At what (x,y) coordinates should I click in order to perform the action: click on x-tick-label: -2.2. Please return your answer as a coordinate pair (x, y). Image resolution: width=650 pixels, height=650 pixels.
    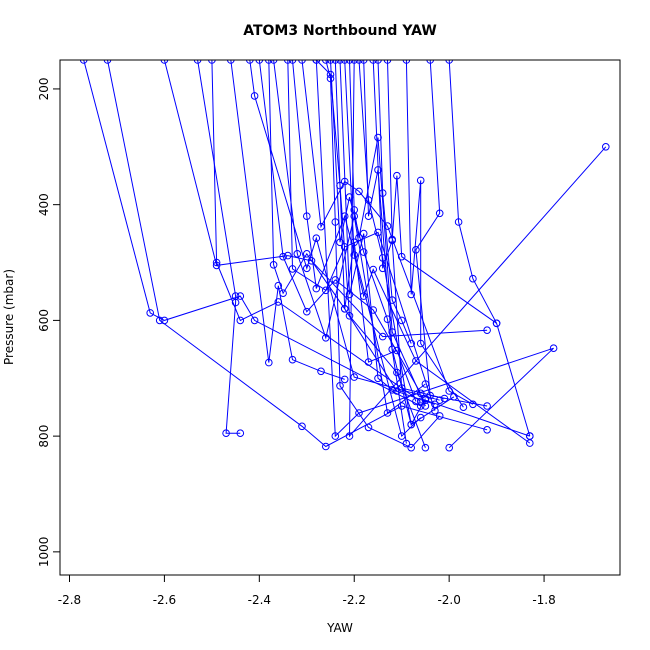
    Looking at the image, I should click on (354, 600).